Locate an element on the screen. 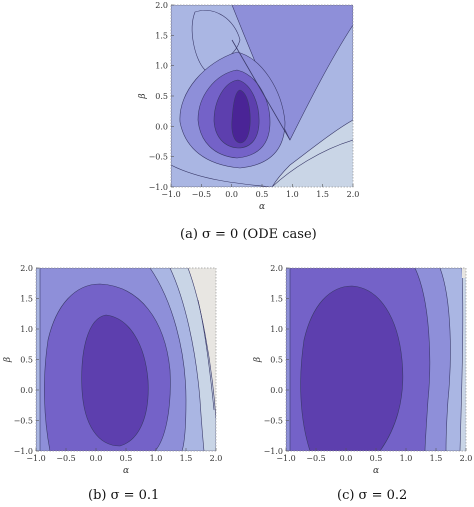 Image resolution: width=474 pixels, height=507 pixels. caption-b: (b) σ = 0.1 is located at coordinates (124, 495).